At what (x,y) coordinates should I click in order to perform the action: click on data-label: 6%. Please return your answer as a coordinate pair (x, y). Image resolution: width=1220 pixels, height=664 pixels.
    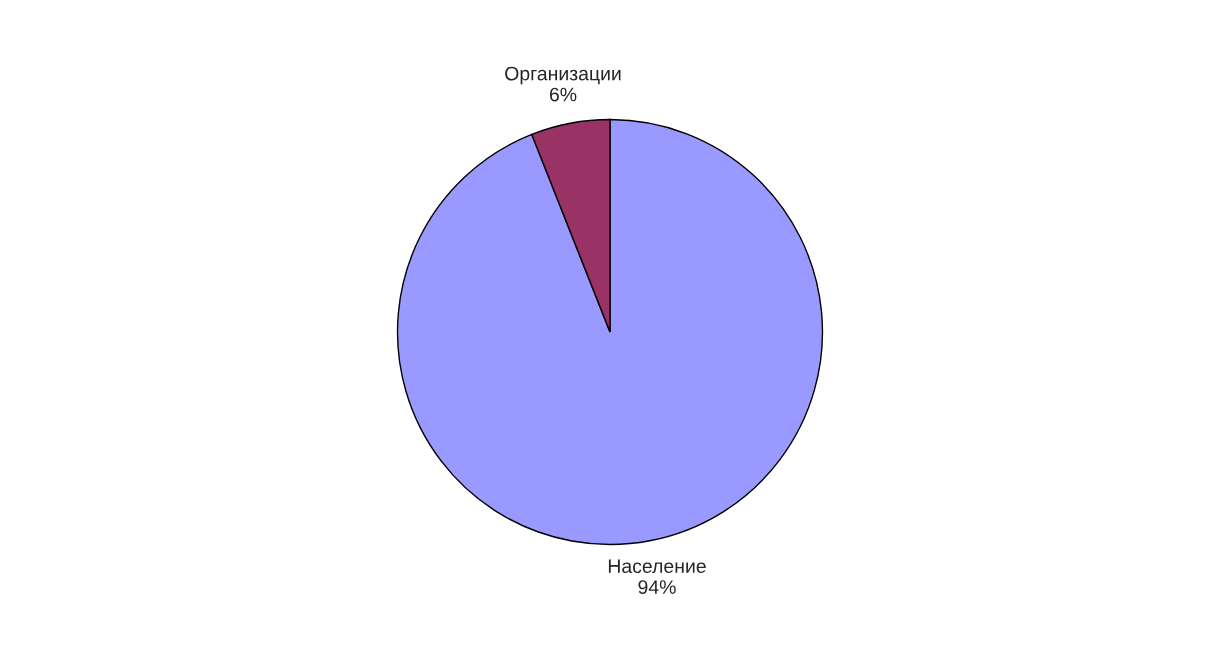
    Looking at the image, I should click on (563, 94).